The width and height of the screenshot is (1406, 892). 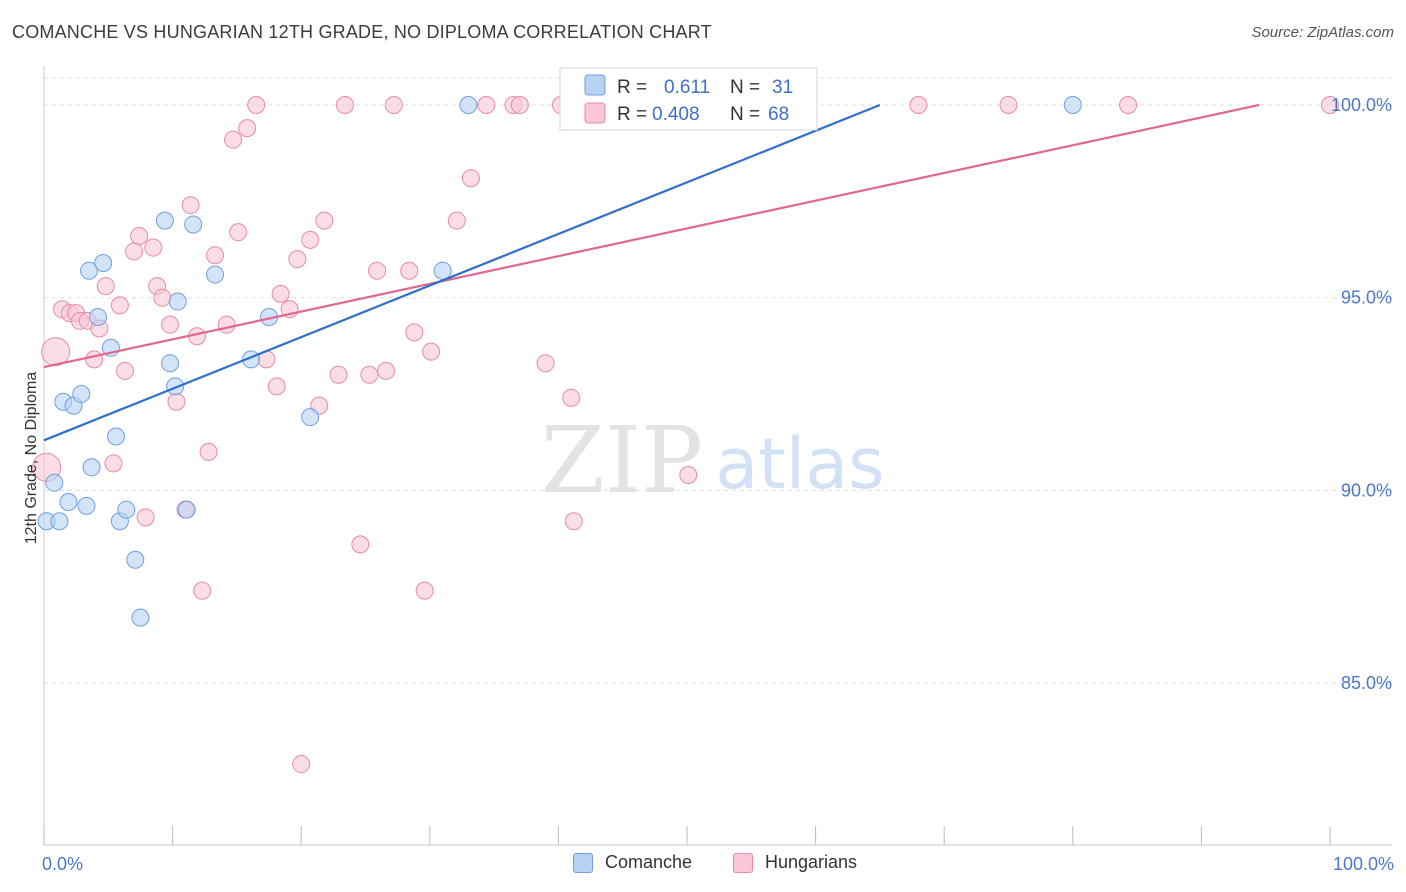 What do you see at coordinates (713, 460) in the screenshot?
I see `watermark: ZIP atlas` at bounding box center [713, 460].